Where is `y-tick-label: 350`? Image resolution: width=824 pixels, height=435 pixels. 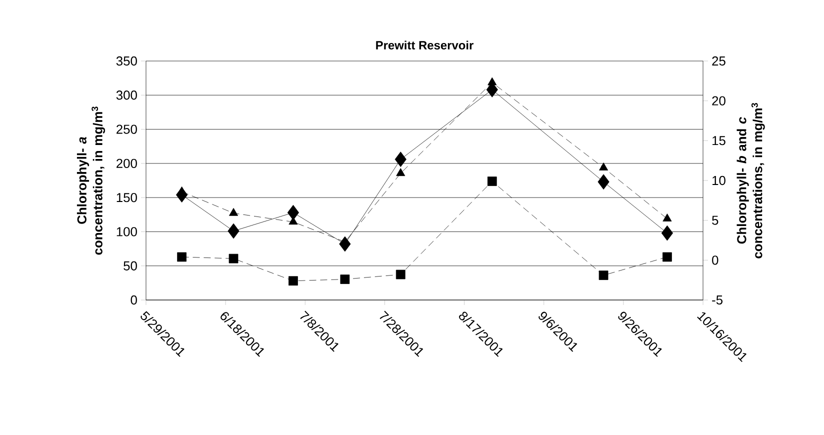
y-tick-label: 350 is located at coordinates (126, 61).